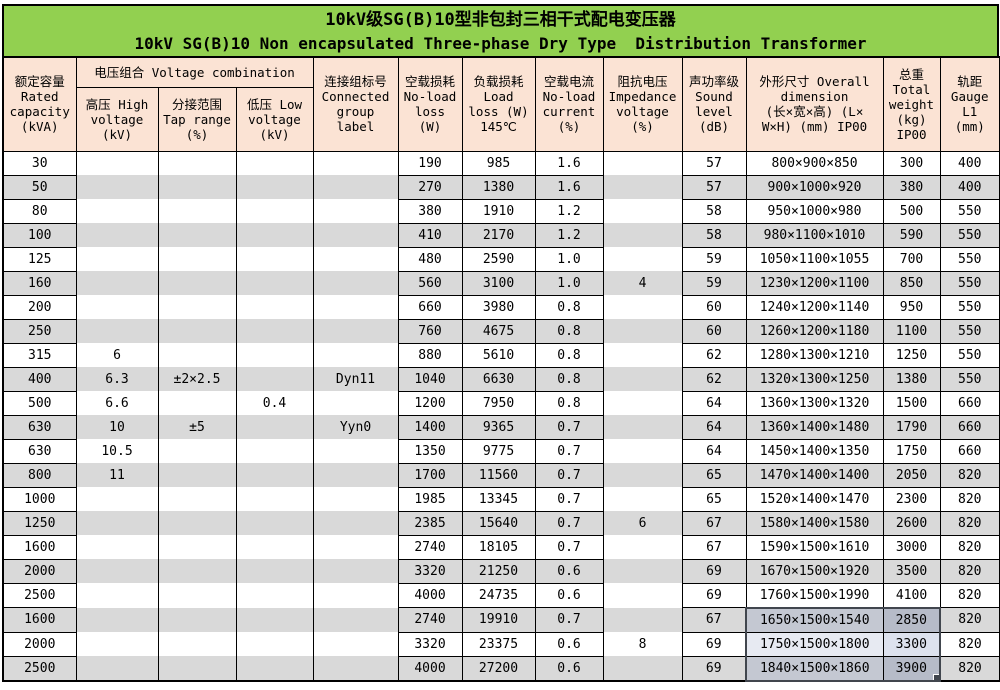 This screenshot has height=690, width=1000. What do you see at coordinates (430, 307) in the screenshot?
I see `cell-noload-loss: 660` at bounding box center [430, 307].